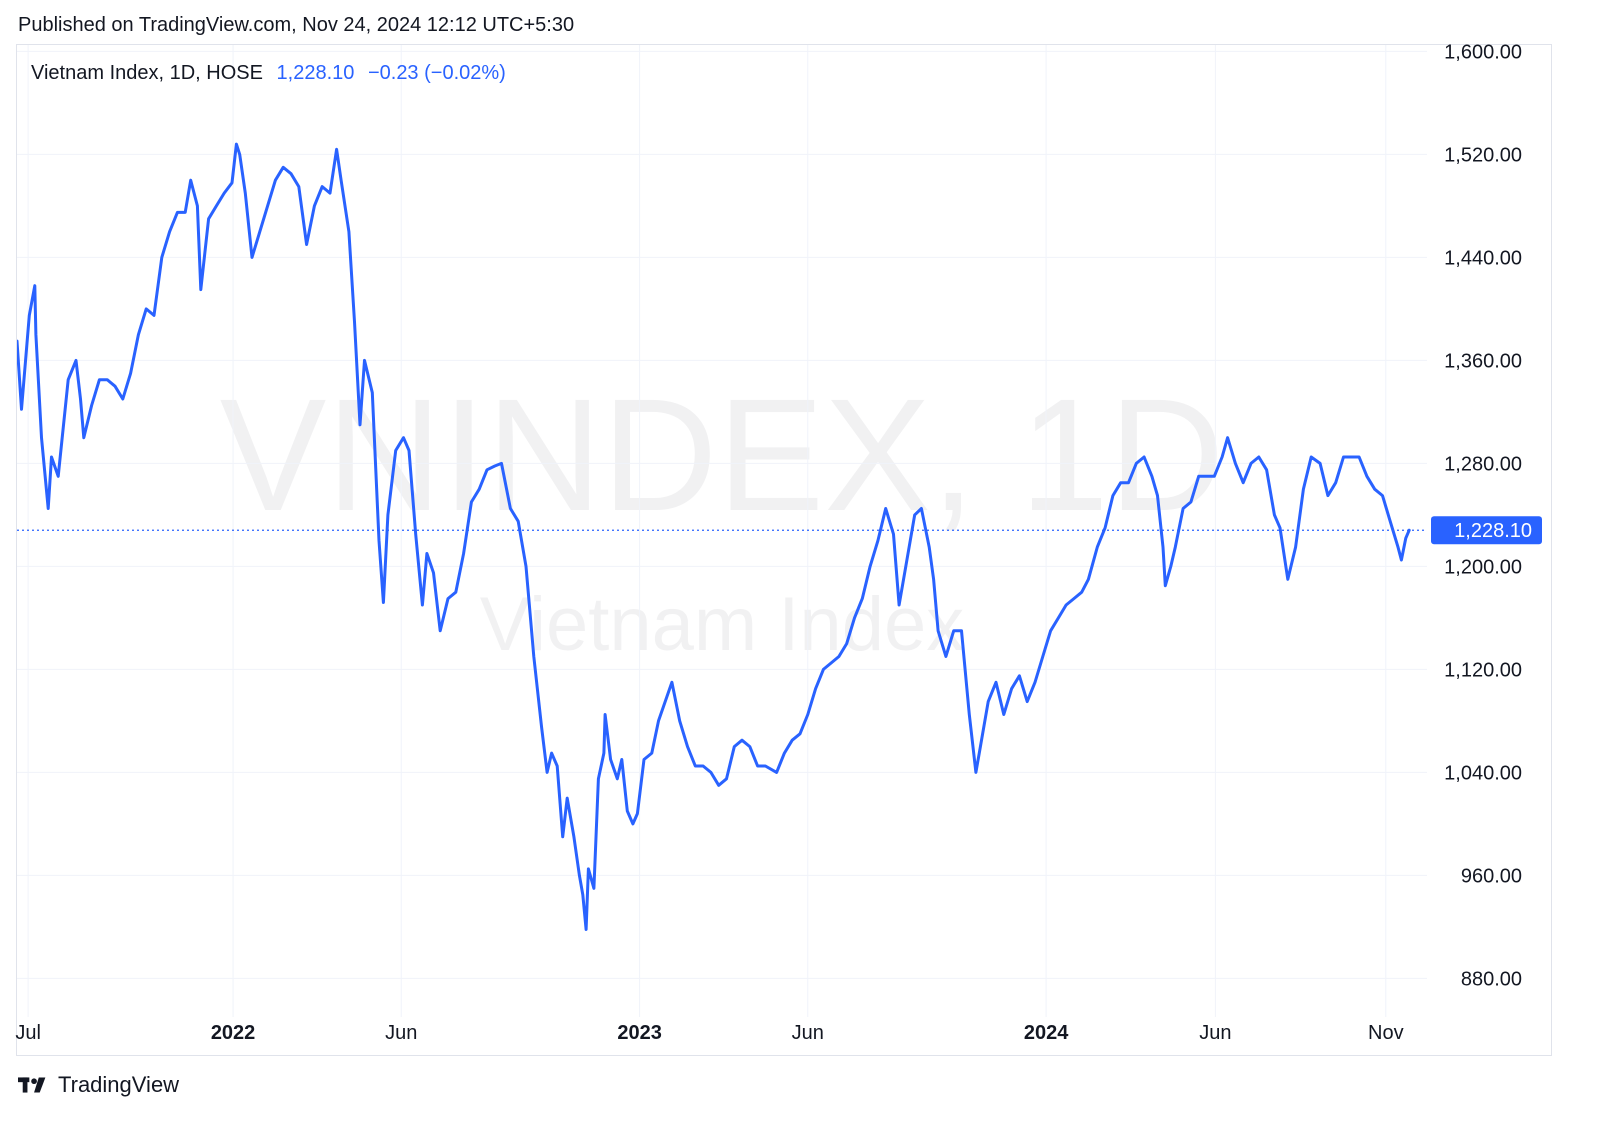  I want to click on x-tick-label: Jul, so click(28, 1033).